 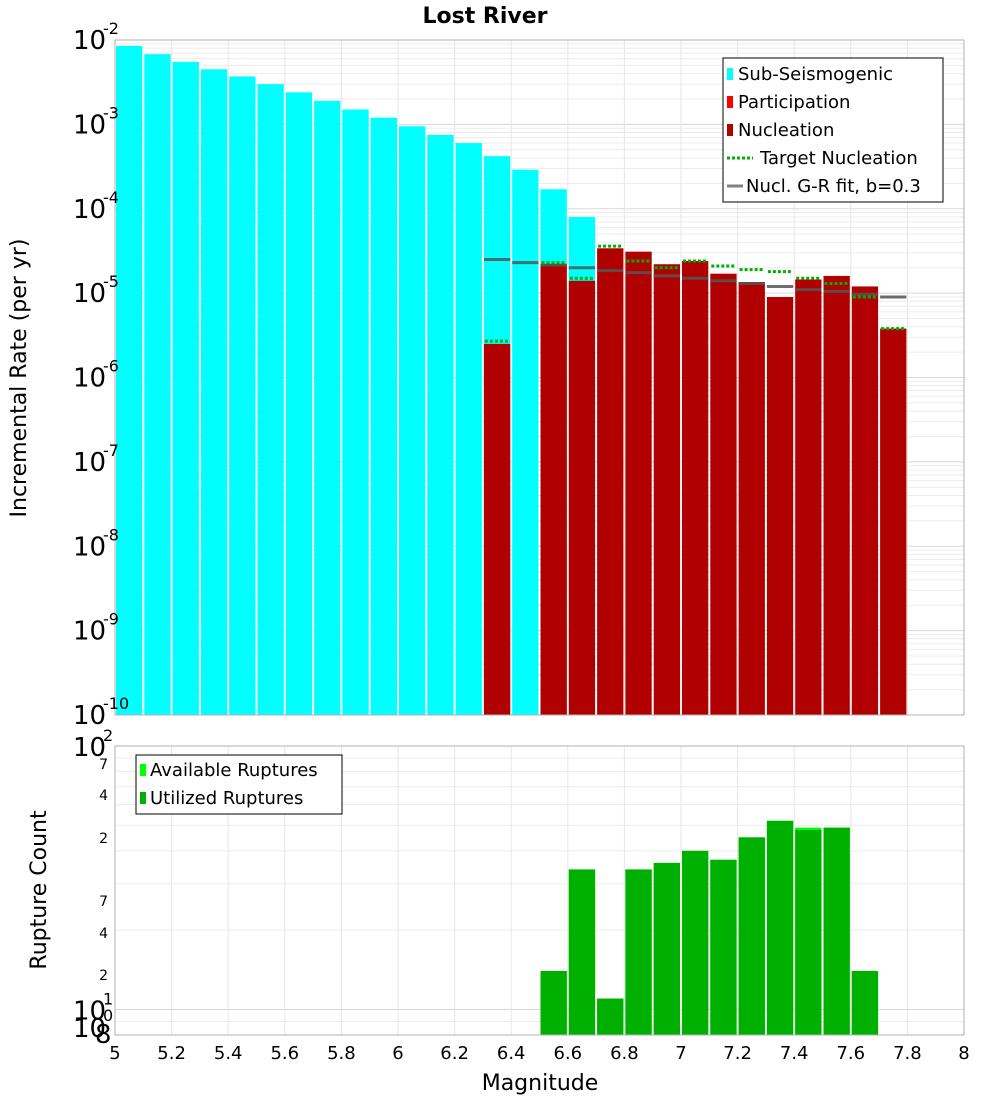 What do you see at coordinates (111, 619) in the screenshot?
I see `top-y-tick-exponent: -9` at bounding box center [111, 619].